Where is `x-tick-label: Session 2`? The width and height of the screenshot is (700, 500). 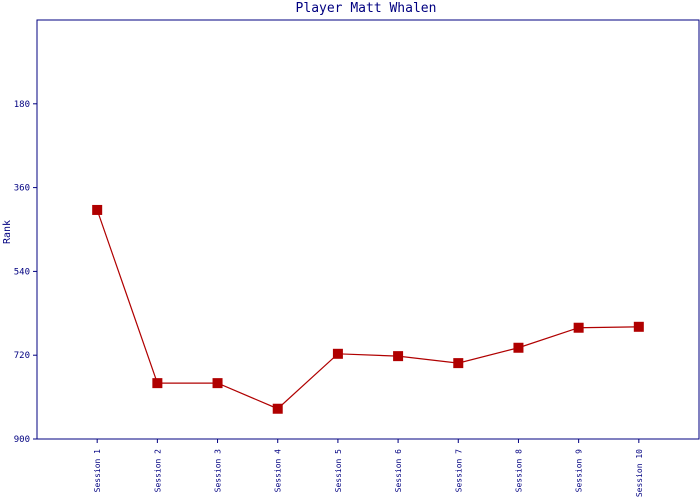
x-tick-label: Session 2 is located at coordinates (157, 471).